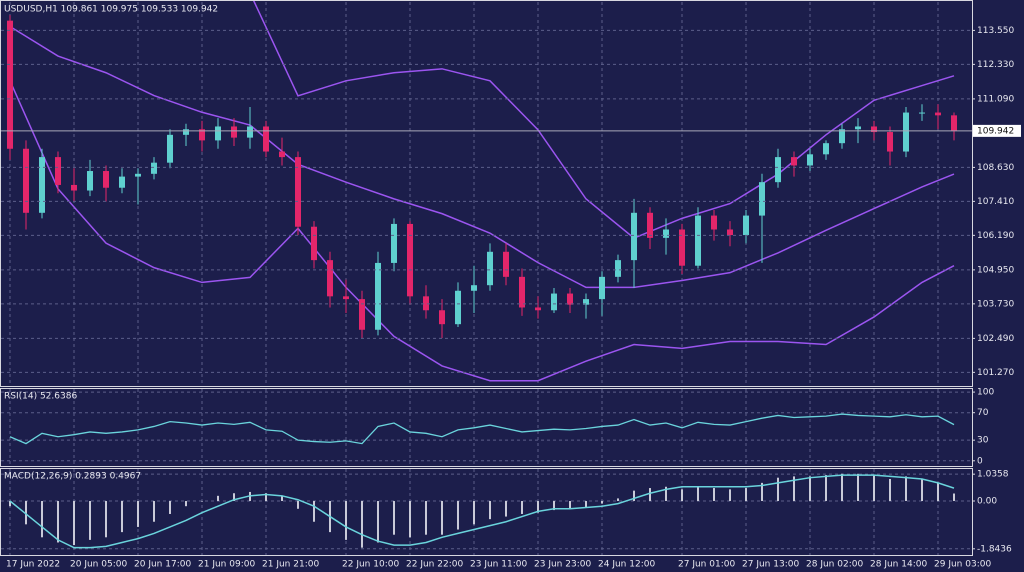 The image size is (1024, 572). What do you see at coordinates (706, 565) in the screenshot?
I see `x-tick-label: 27 Jun 01:00` at bounding box center [706, 565].